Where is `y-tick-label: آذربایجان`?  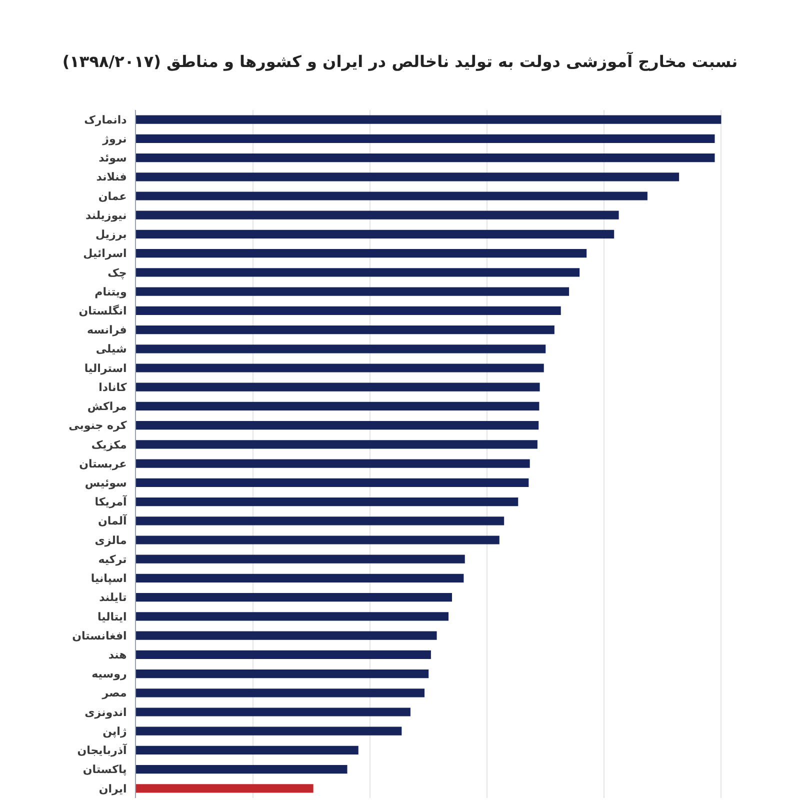 y-tick-label: آذربایجان is located at coordinates (102, 750).